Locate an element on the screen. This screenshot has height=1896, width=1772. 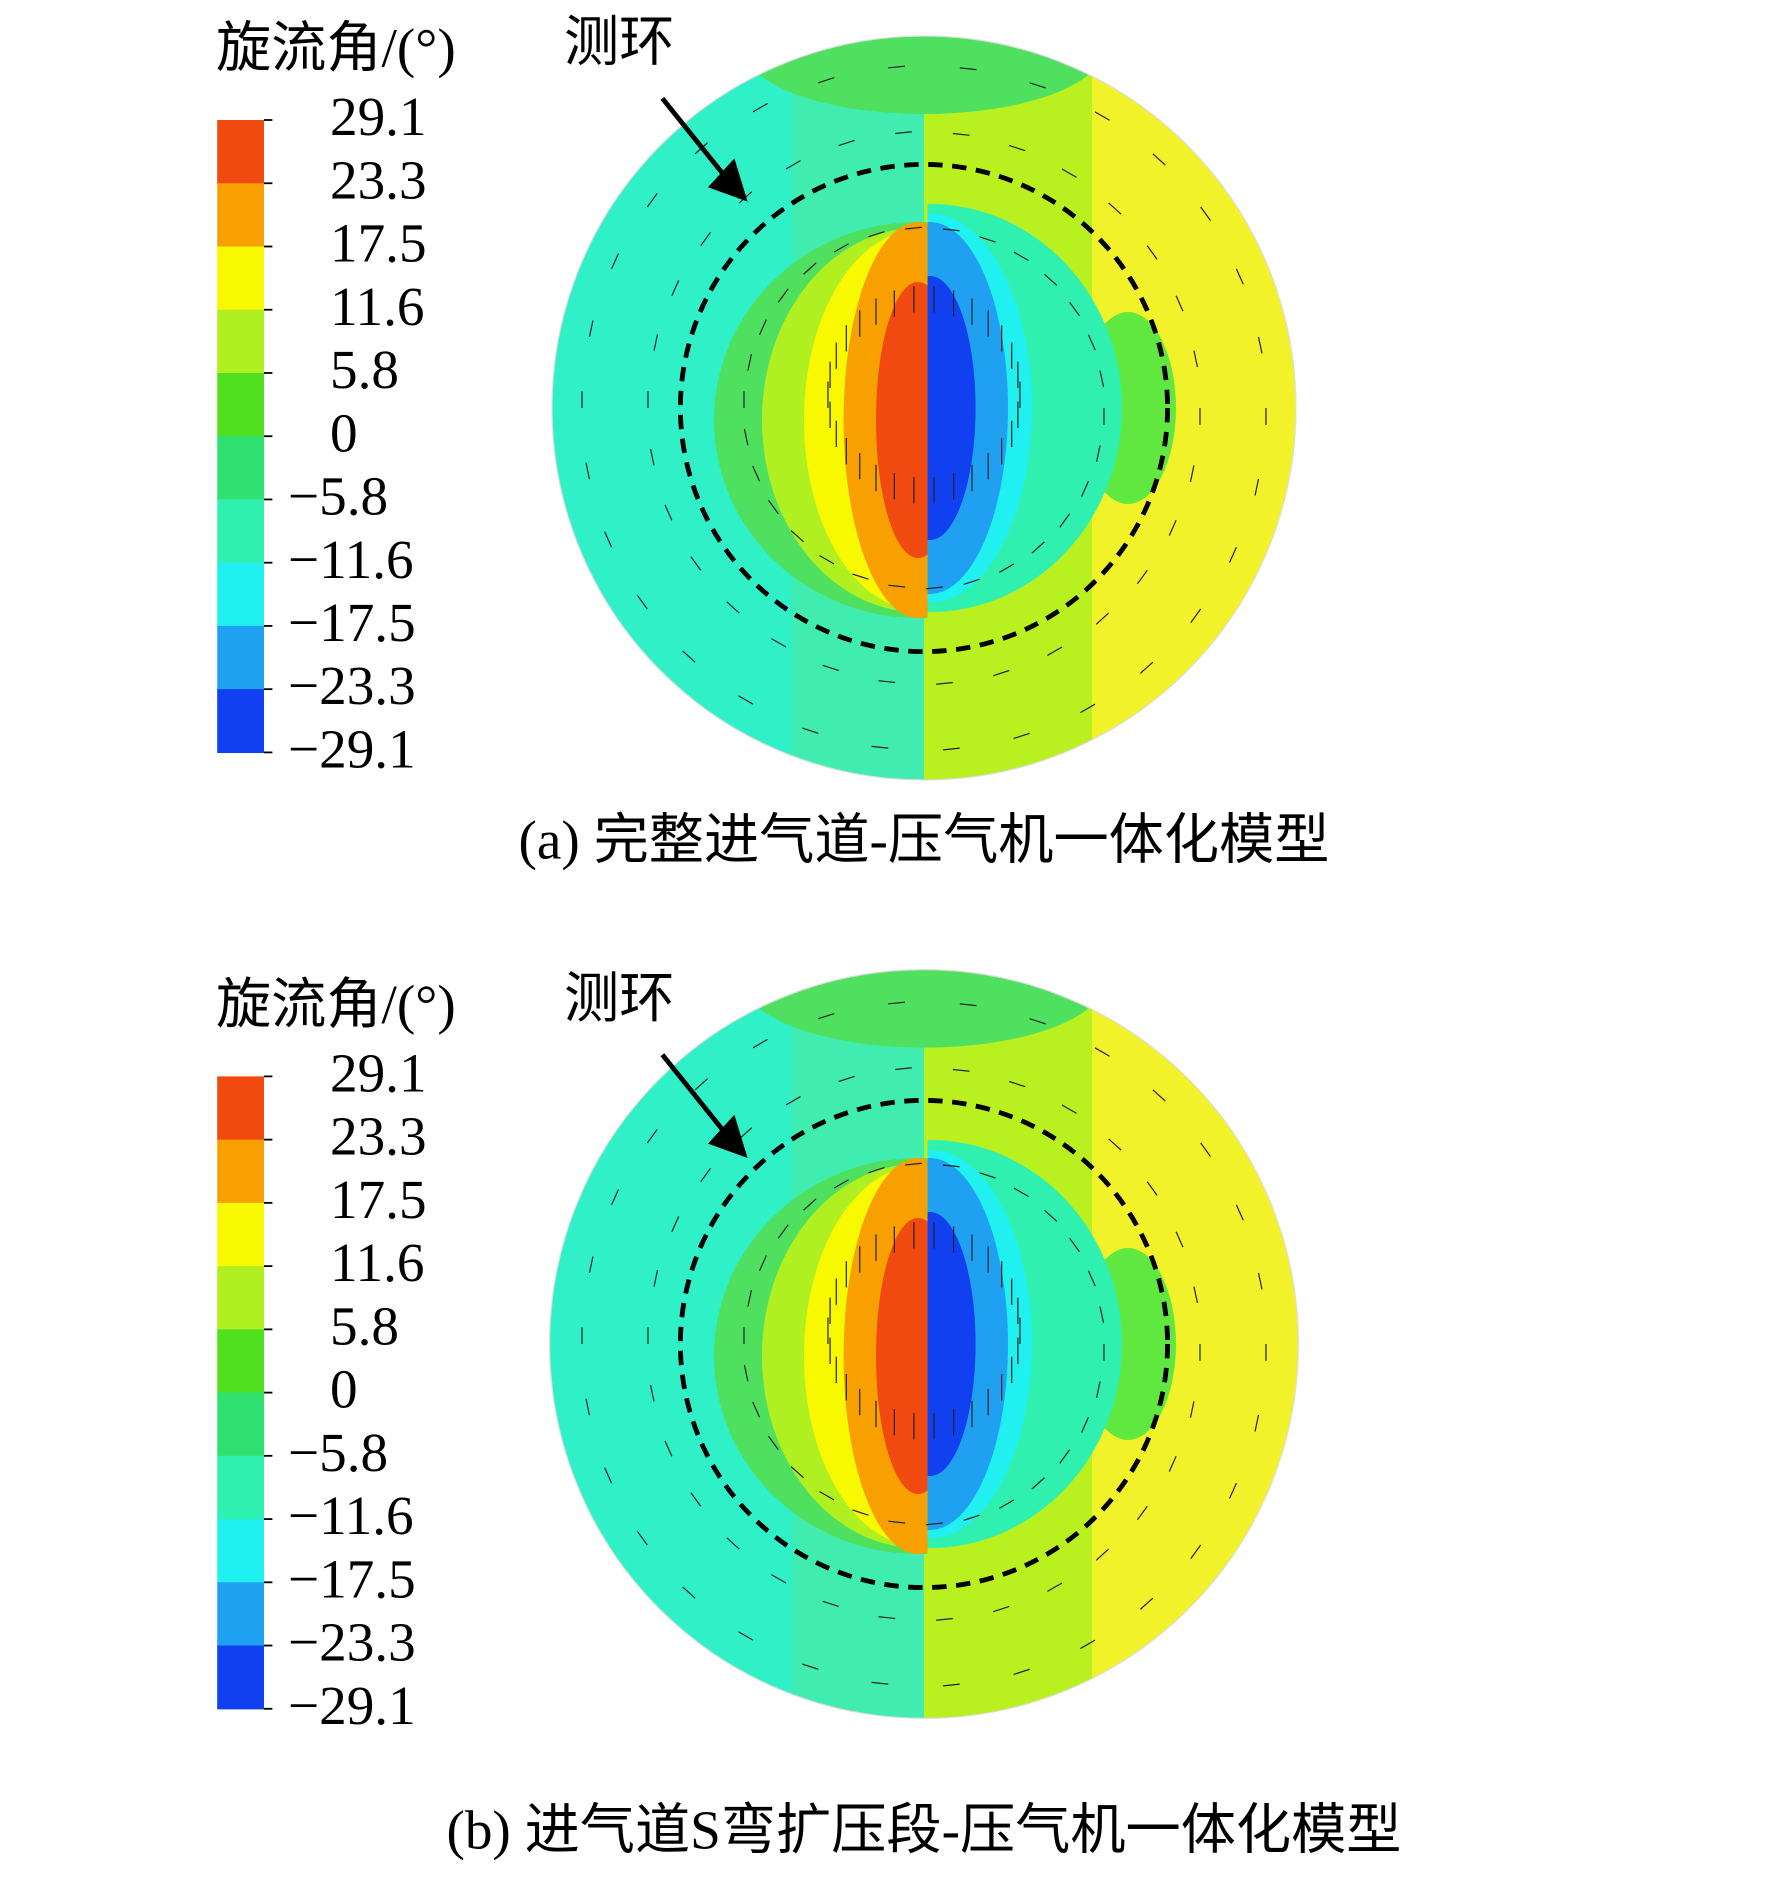
region is located at coordinates (923, 75).